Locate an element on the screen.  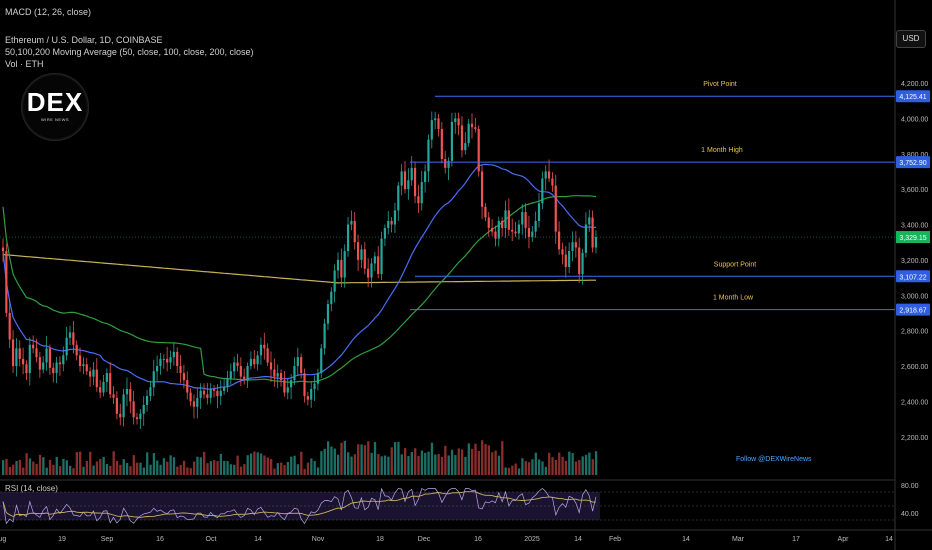
rsi-ma-line is located at coordinates (299, 504).